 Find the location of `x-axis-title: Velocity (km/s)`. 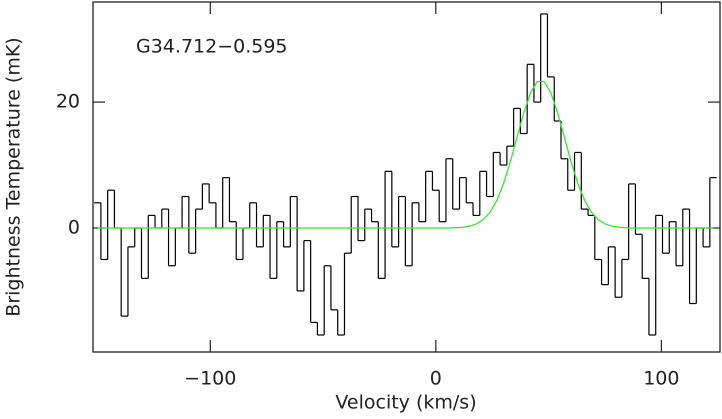

x-axis-title: Velocity (km/s) is located at coordinates (405, 403).